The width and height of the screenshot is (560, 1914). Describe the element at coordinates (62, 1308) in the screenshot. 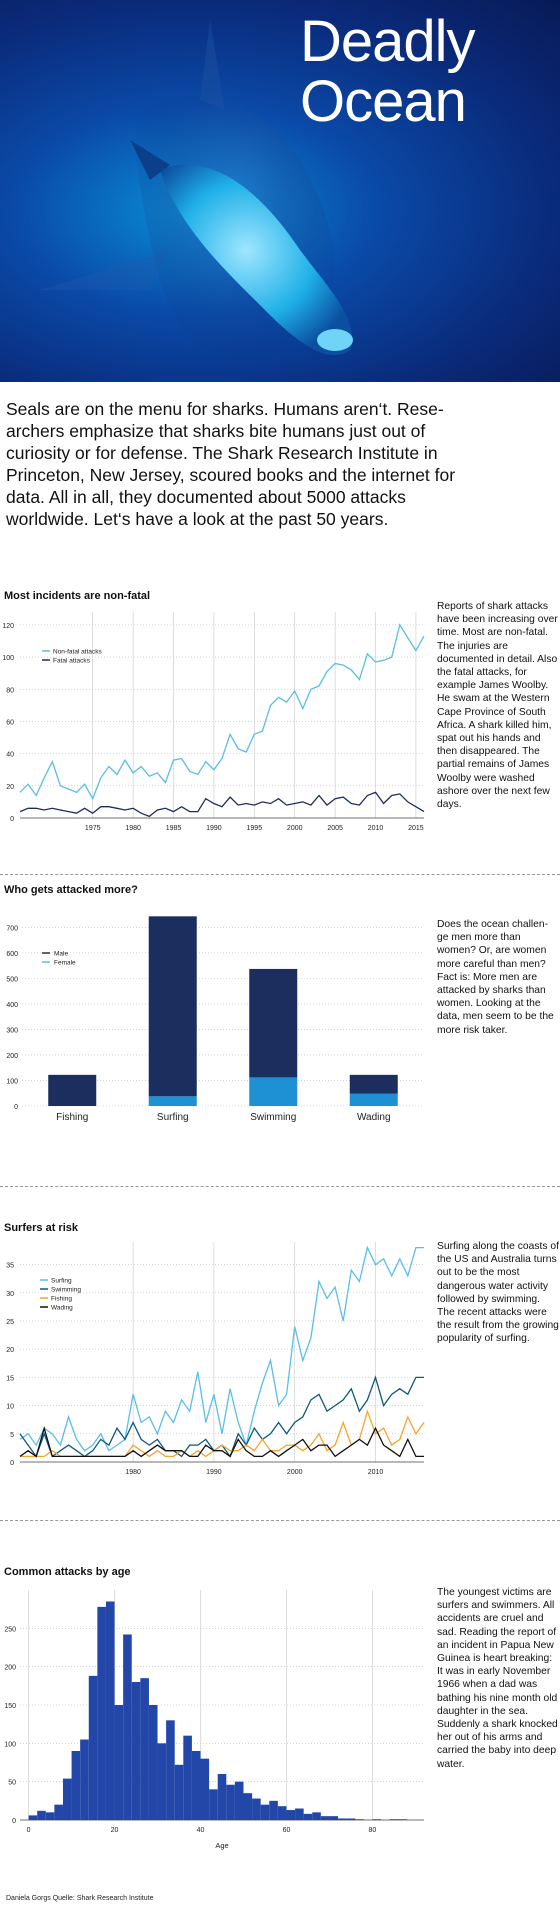

I see `legend-label: Wading` at that location.